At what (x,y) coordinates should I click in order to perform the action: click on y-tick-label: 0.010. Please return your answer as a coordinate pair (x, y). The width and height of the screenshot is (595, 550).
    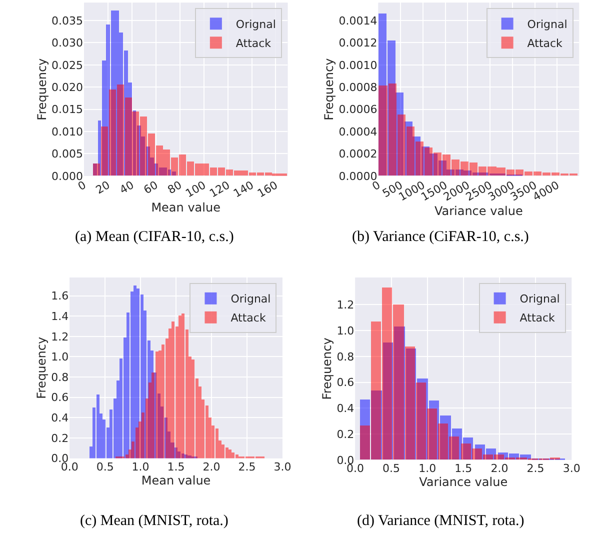
    Looking at the image, I should click on (68, 131).